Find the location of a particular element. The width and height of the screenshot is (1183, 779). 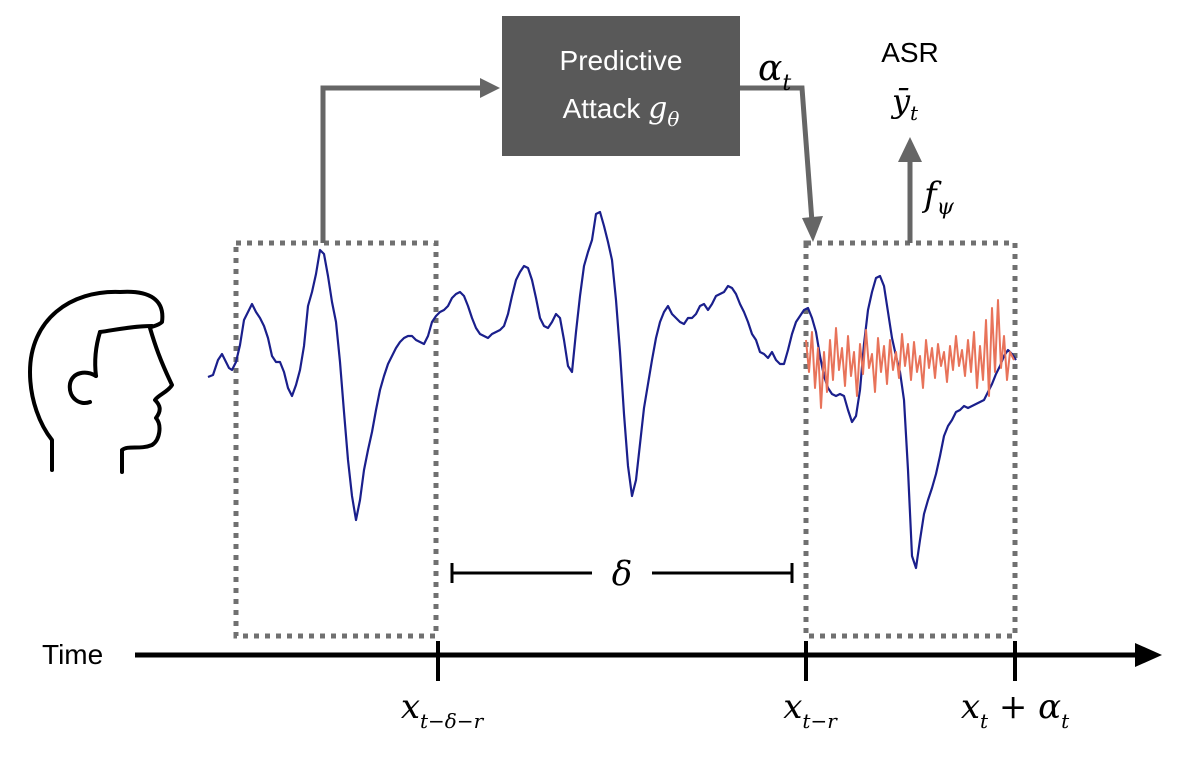

adversarial-perturbation-waveform is located at coordinates (910, 354).